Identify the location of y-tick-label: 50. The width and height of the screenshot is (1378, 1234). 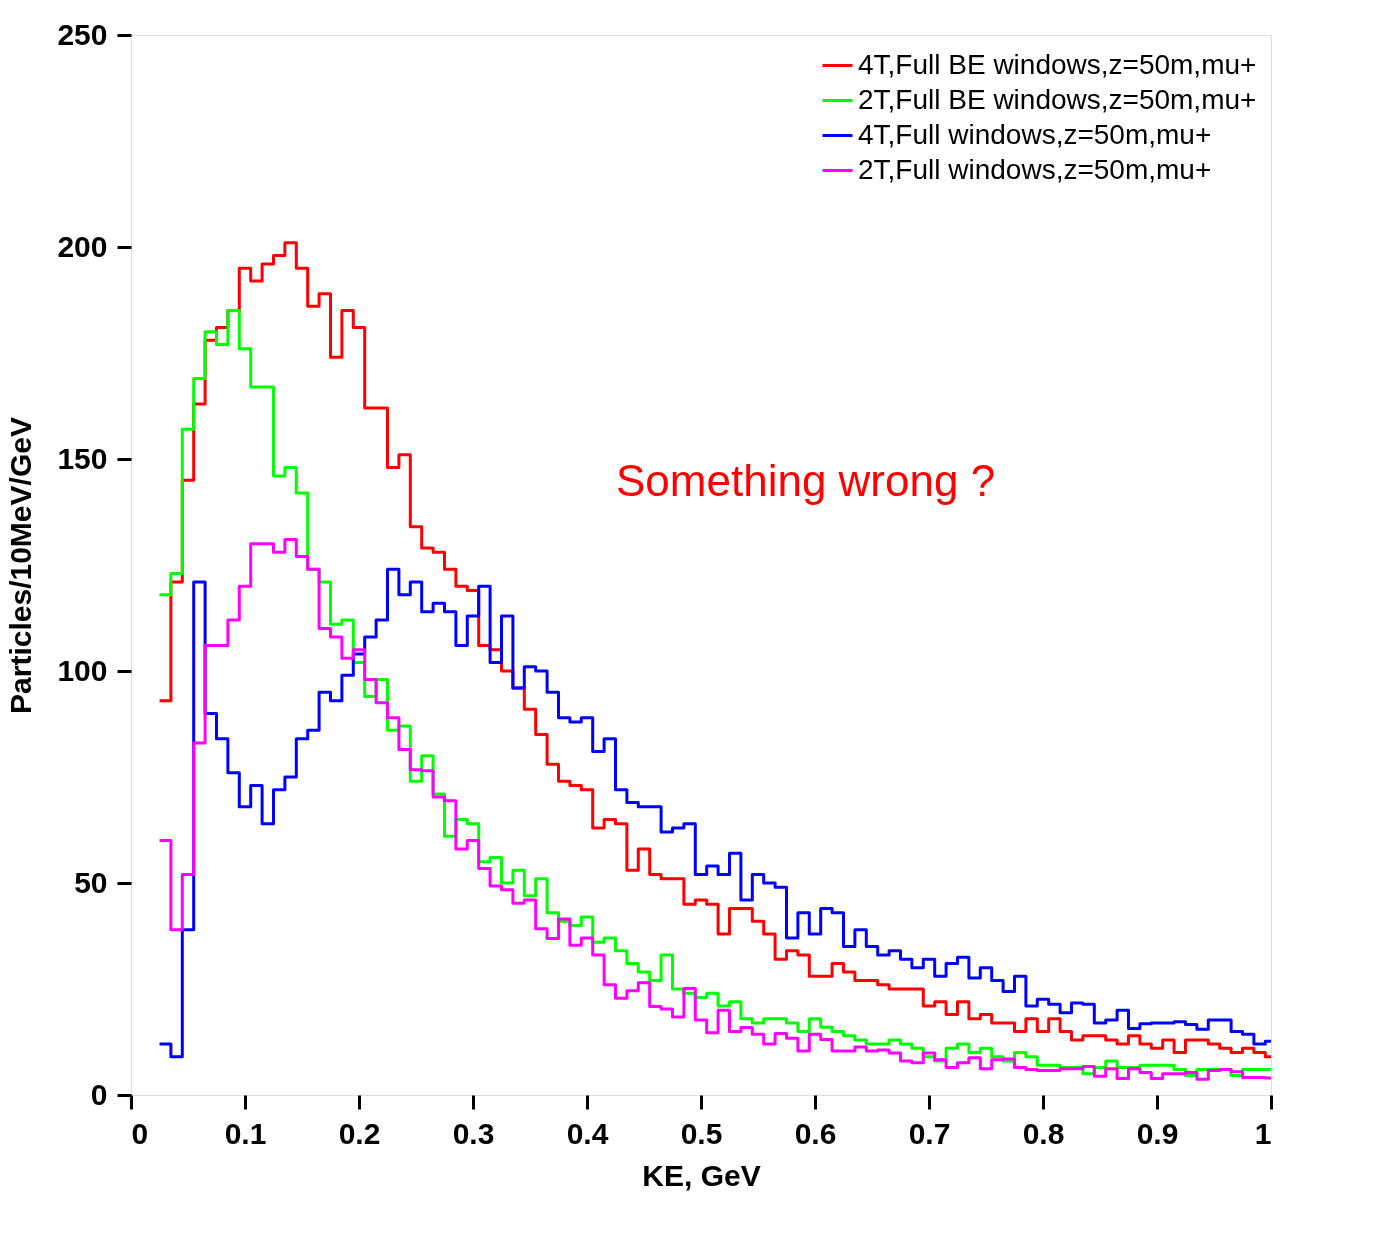
(91, 882).